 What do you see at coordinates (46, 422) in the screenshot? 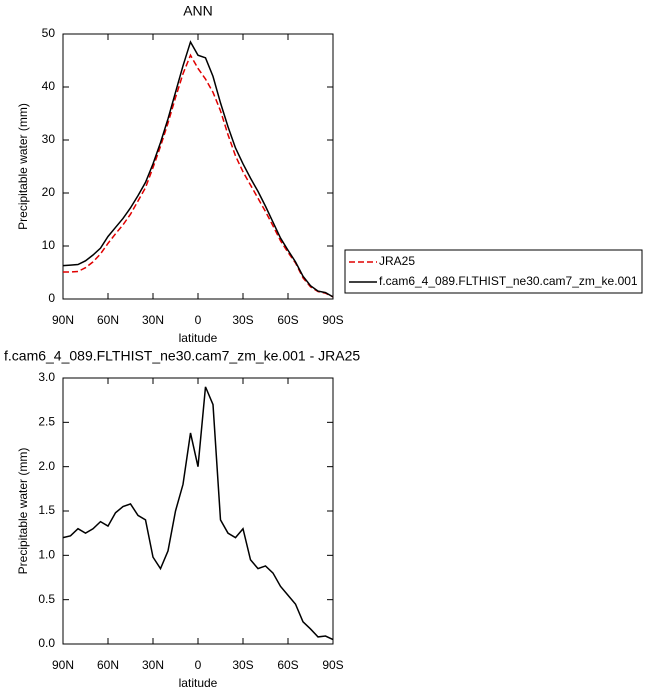
I see `y-tick-label: 2.5` at bounding box center [46, 422].